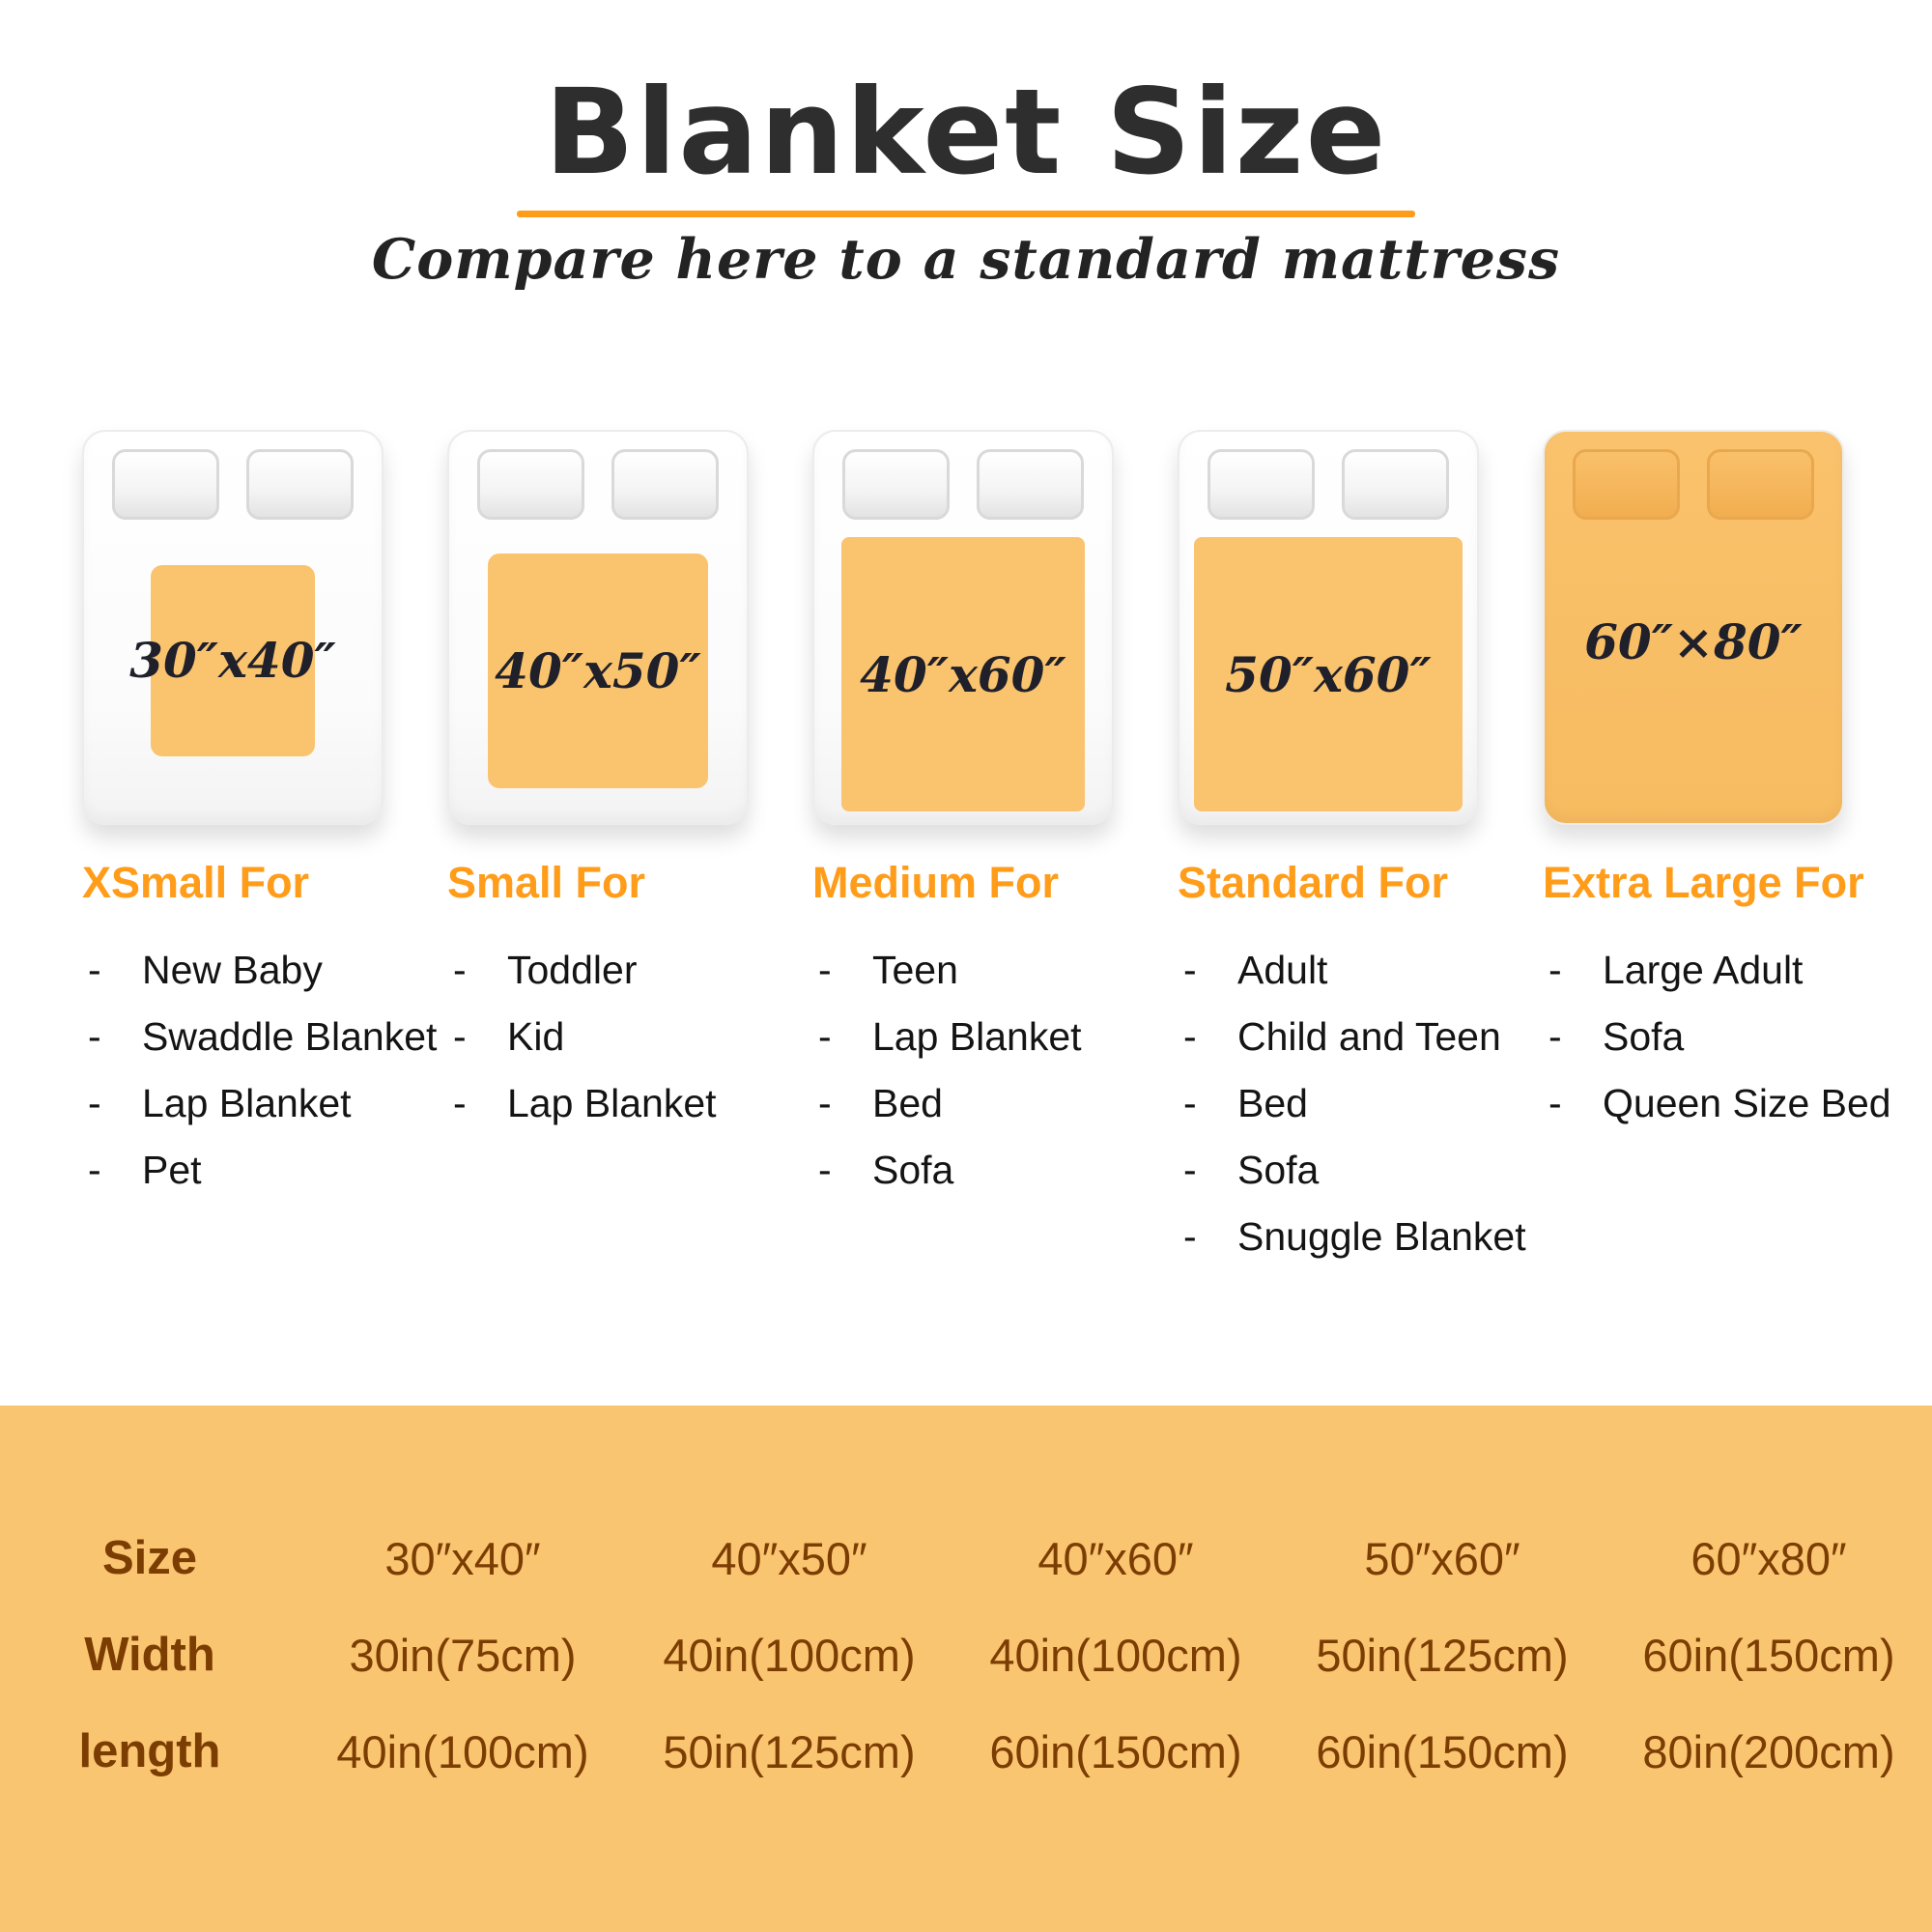 Image resolution: width=1932 pixels, height=1932 pixels. I want to click on category-small: Small For Toddler Kid Lap Blanket, so click(621, 1064).